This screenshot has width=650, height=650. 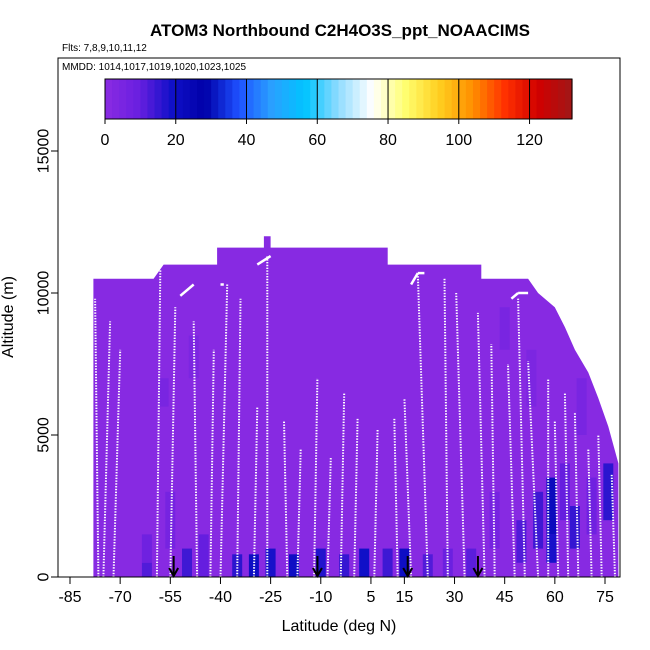 What do you see at coordinates (270, 597) in the screenshot?
I see `x-tick-label: -25` at bounding box center [270, 597].